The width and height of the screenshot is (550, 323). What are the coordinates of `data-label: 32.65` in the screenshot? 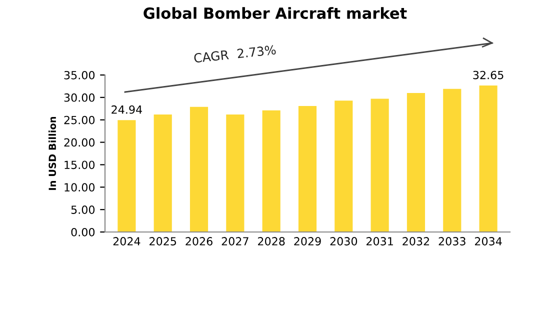 It's located at (488, 75).